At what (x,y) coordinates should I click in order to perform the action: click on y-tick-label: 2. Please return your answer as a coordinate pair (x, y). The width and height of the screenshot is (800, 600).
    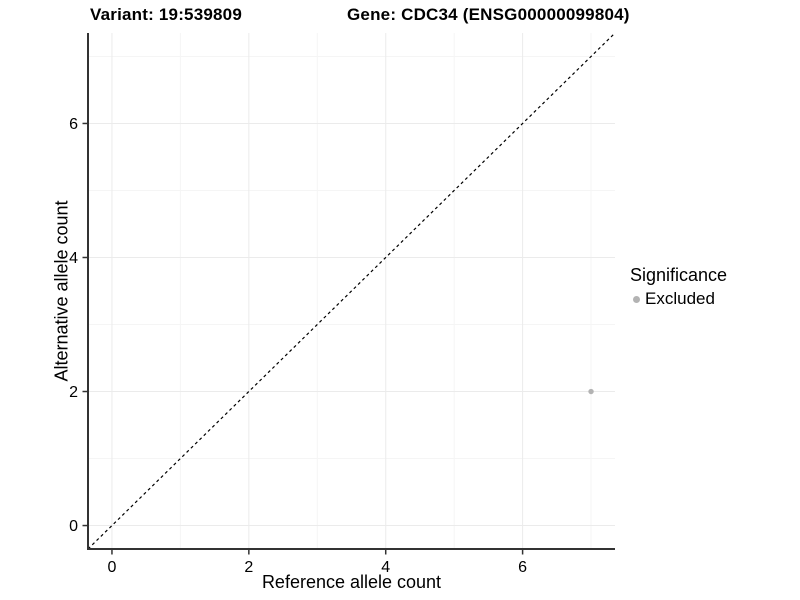
    Looking at the image, I should click on (73, 392).